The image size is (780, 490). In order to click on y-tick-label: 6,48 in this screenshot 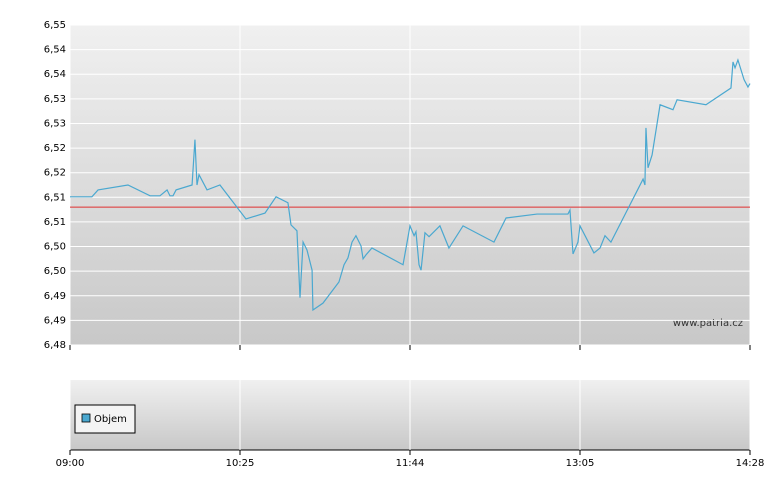, I will do `click(55, 345)`.